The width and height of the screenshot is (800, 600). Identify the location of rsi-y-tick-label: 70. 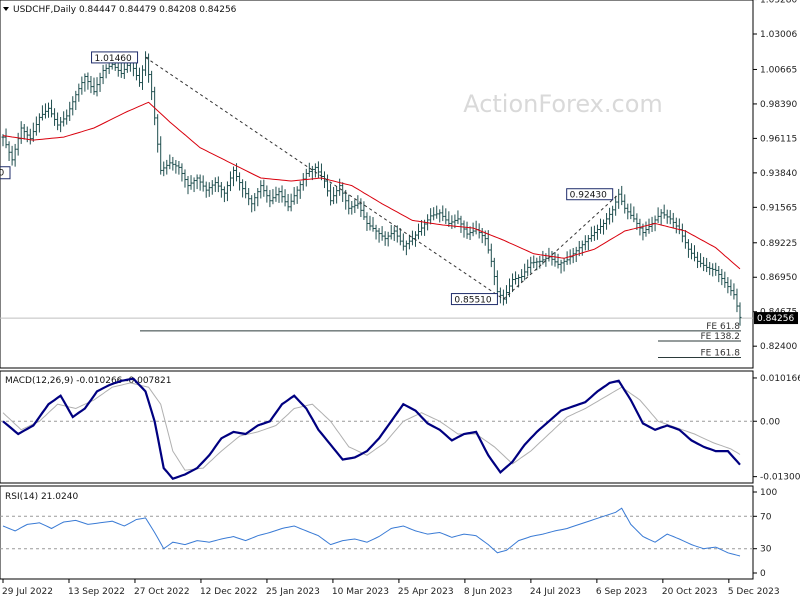
(766, 517).